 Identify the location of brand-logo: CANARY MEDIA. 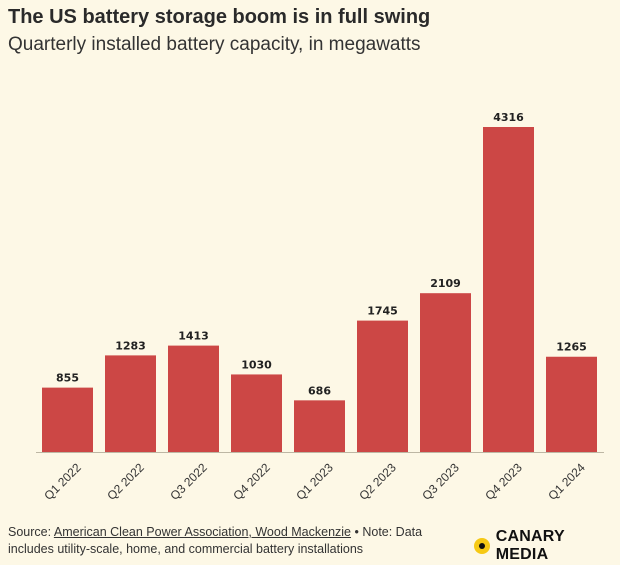
(547, 546).